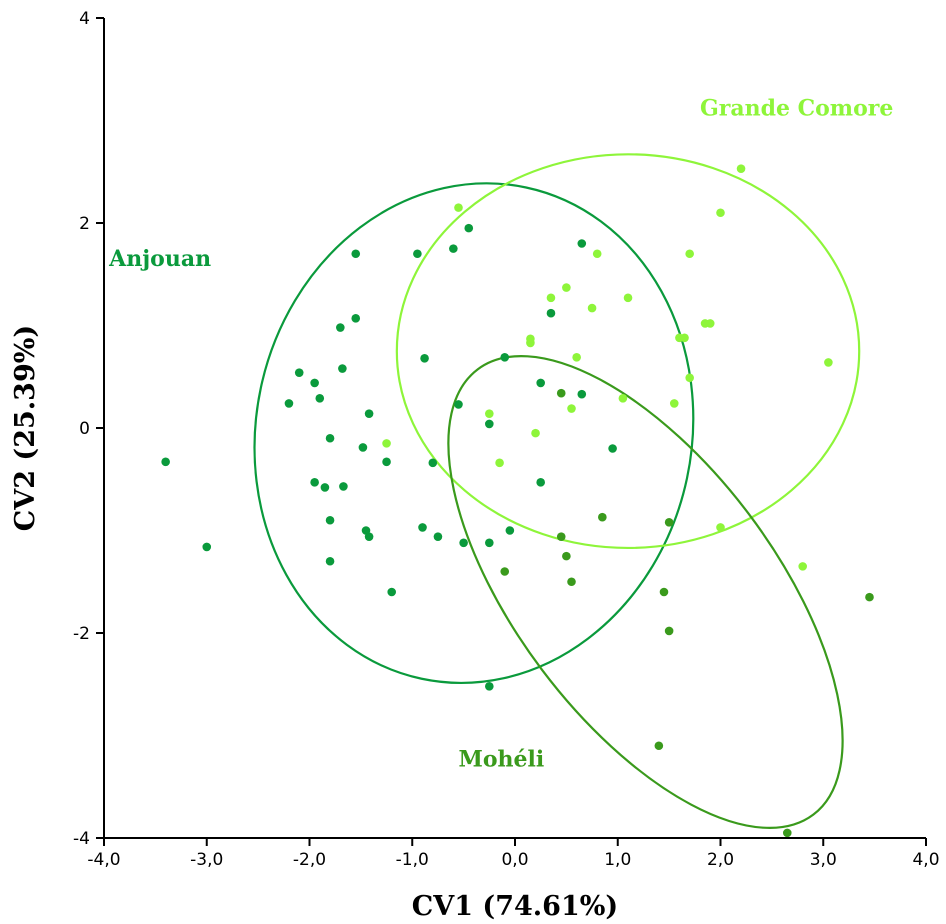 Image resolution: width=946 pixels, height=924 pixels. Describe the element at coordinates (796, 108) in the screenshot. I see `grande-comore-label: Grande Comore` at that location.